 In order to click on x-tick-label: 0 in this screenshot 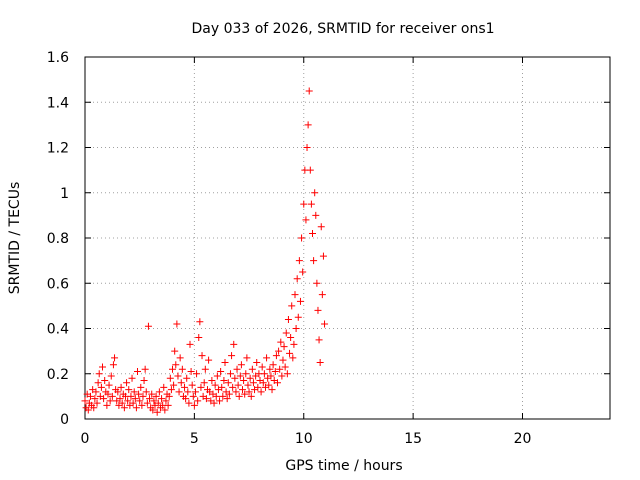, I will do `click(85, 439)`.